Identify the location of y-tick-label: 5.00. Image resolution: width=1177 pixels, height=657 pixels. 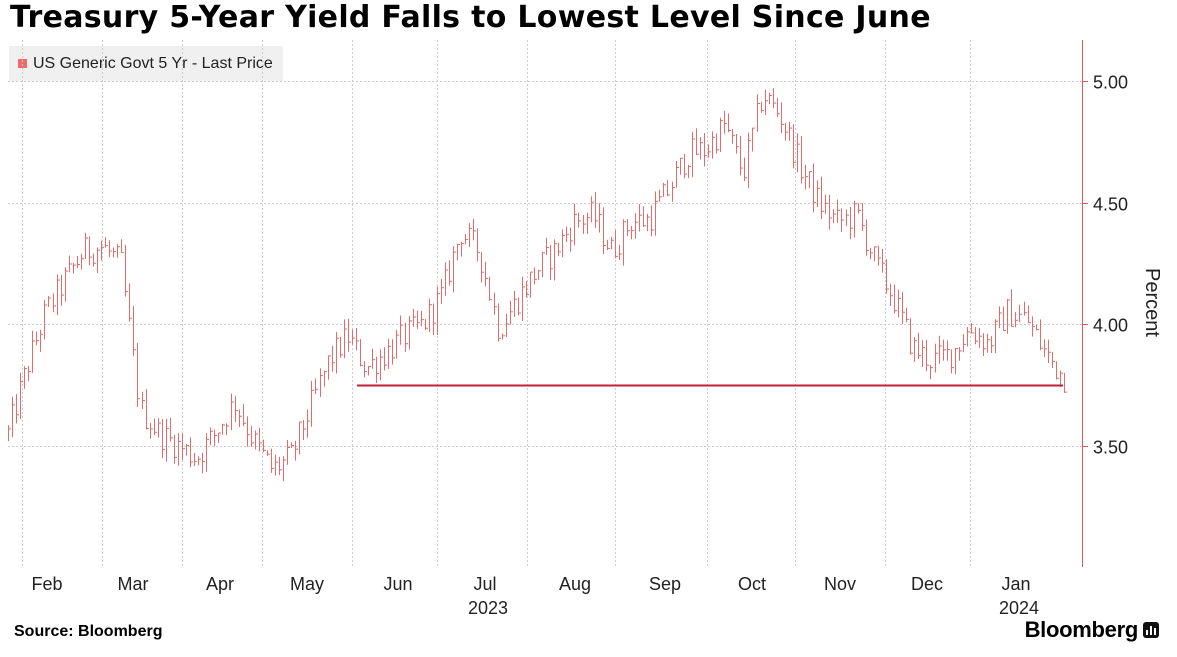
(1110, 83).